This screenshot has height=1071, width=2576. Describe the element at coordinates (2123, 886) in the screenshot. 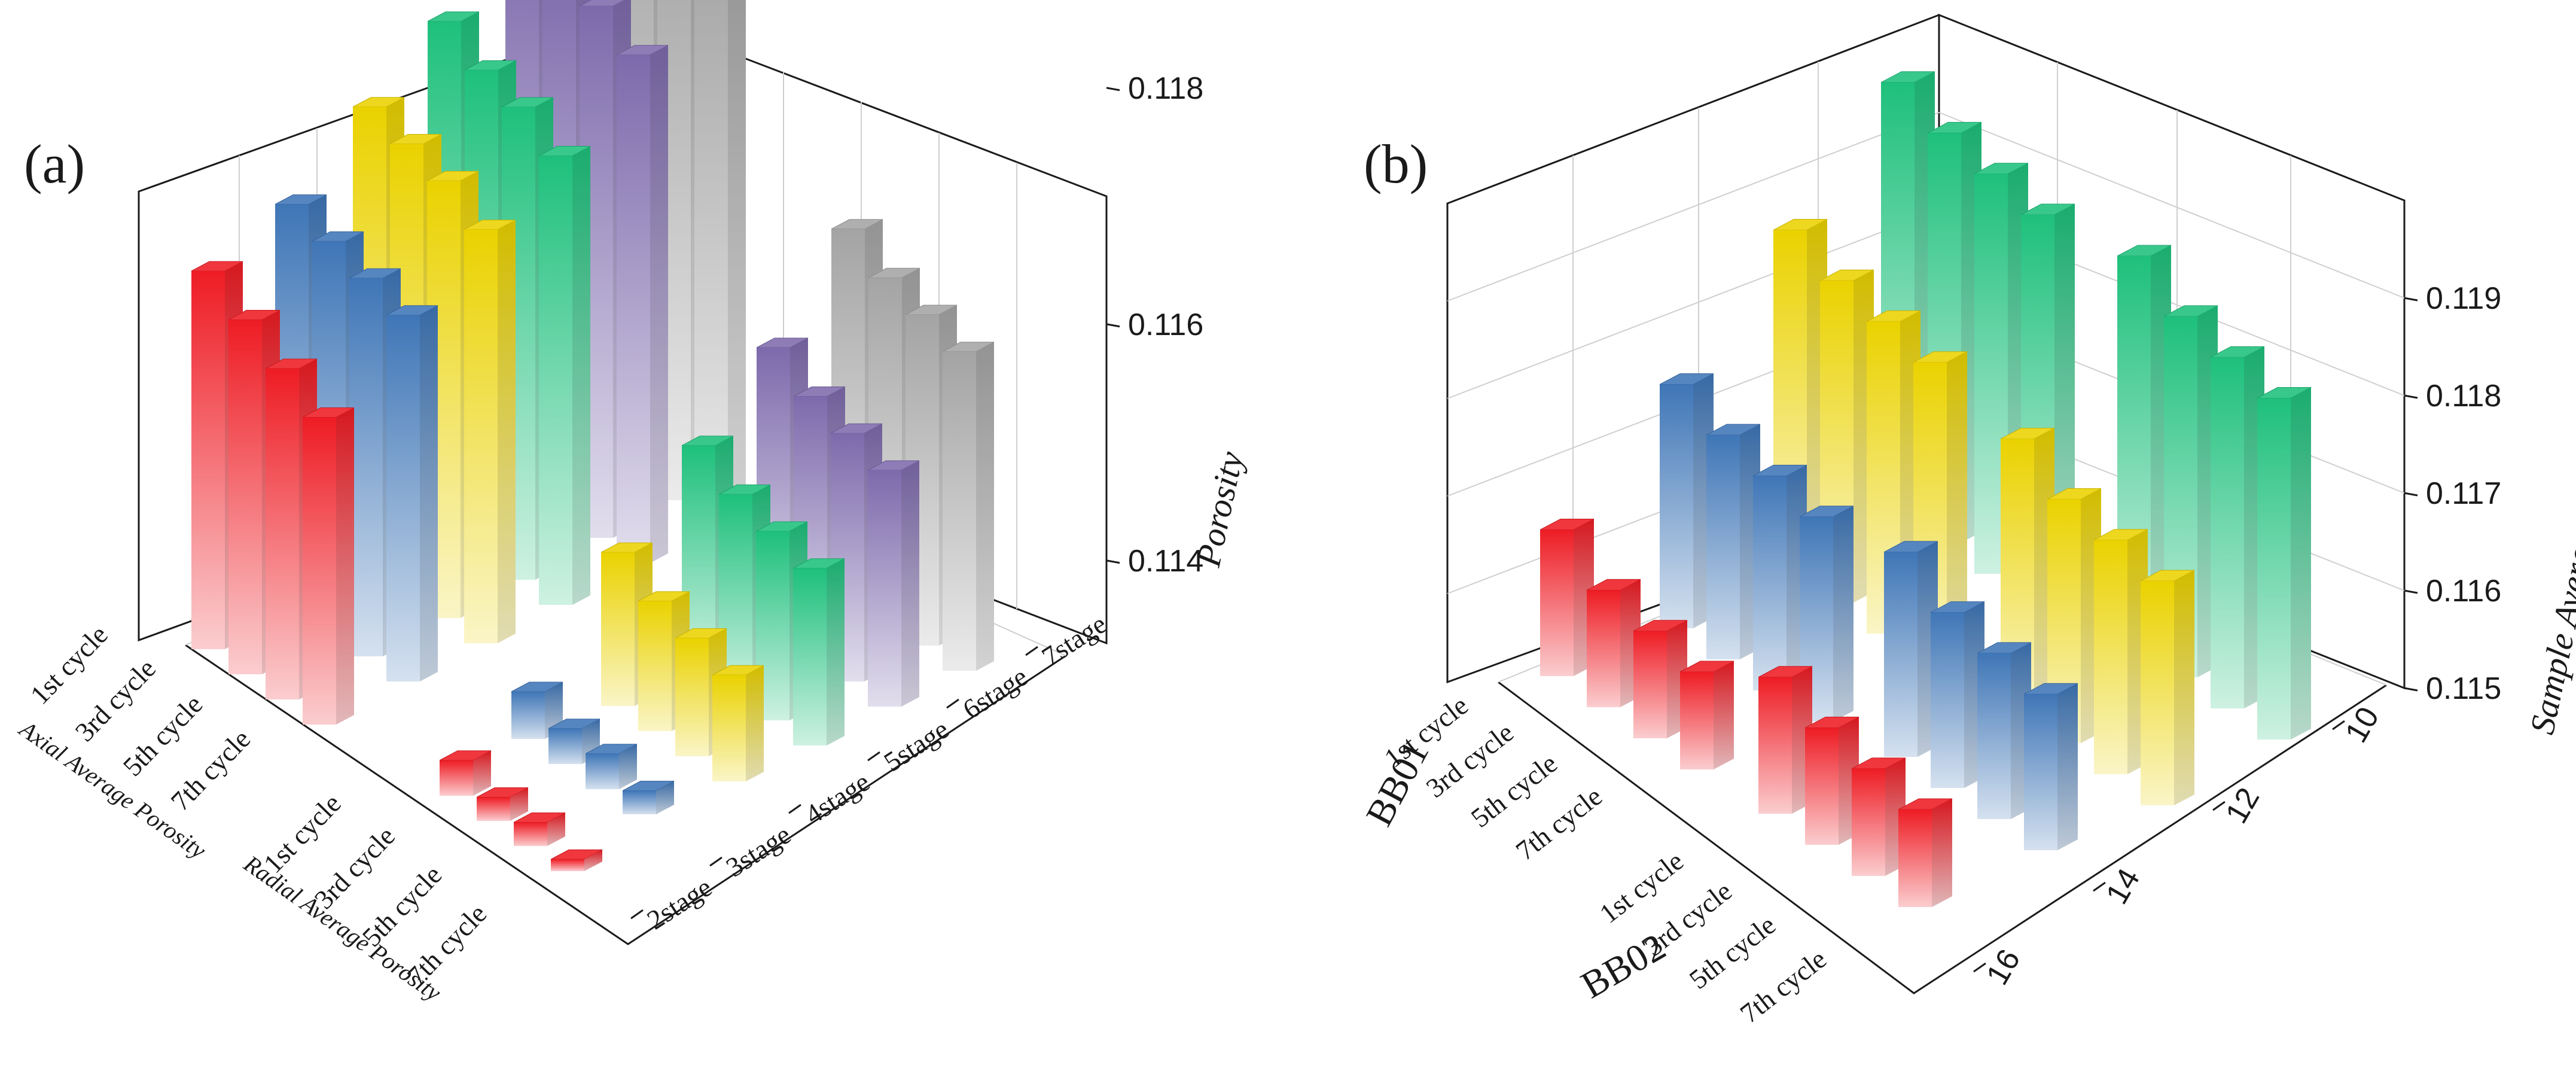

I see `panel-b-depth-label: 14` at that location.